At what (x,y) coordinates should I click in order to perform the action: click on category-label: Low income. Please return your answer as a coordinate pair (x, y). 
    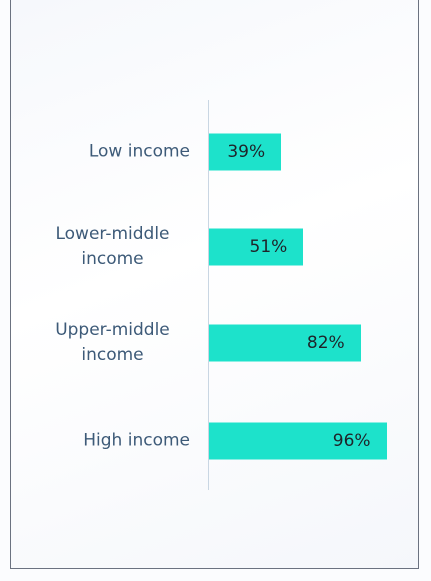
    Looking at the image, I should click on (139, 151).